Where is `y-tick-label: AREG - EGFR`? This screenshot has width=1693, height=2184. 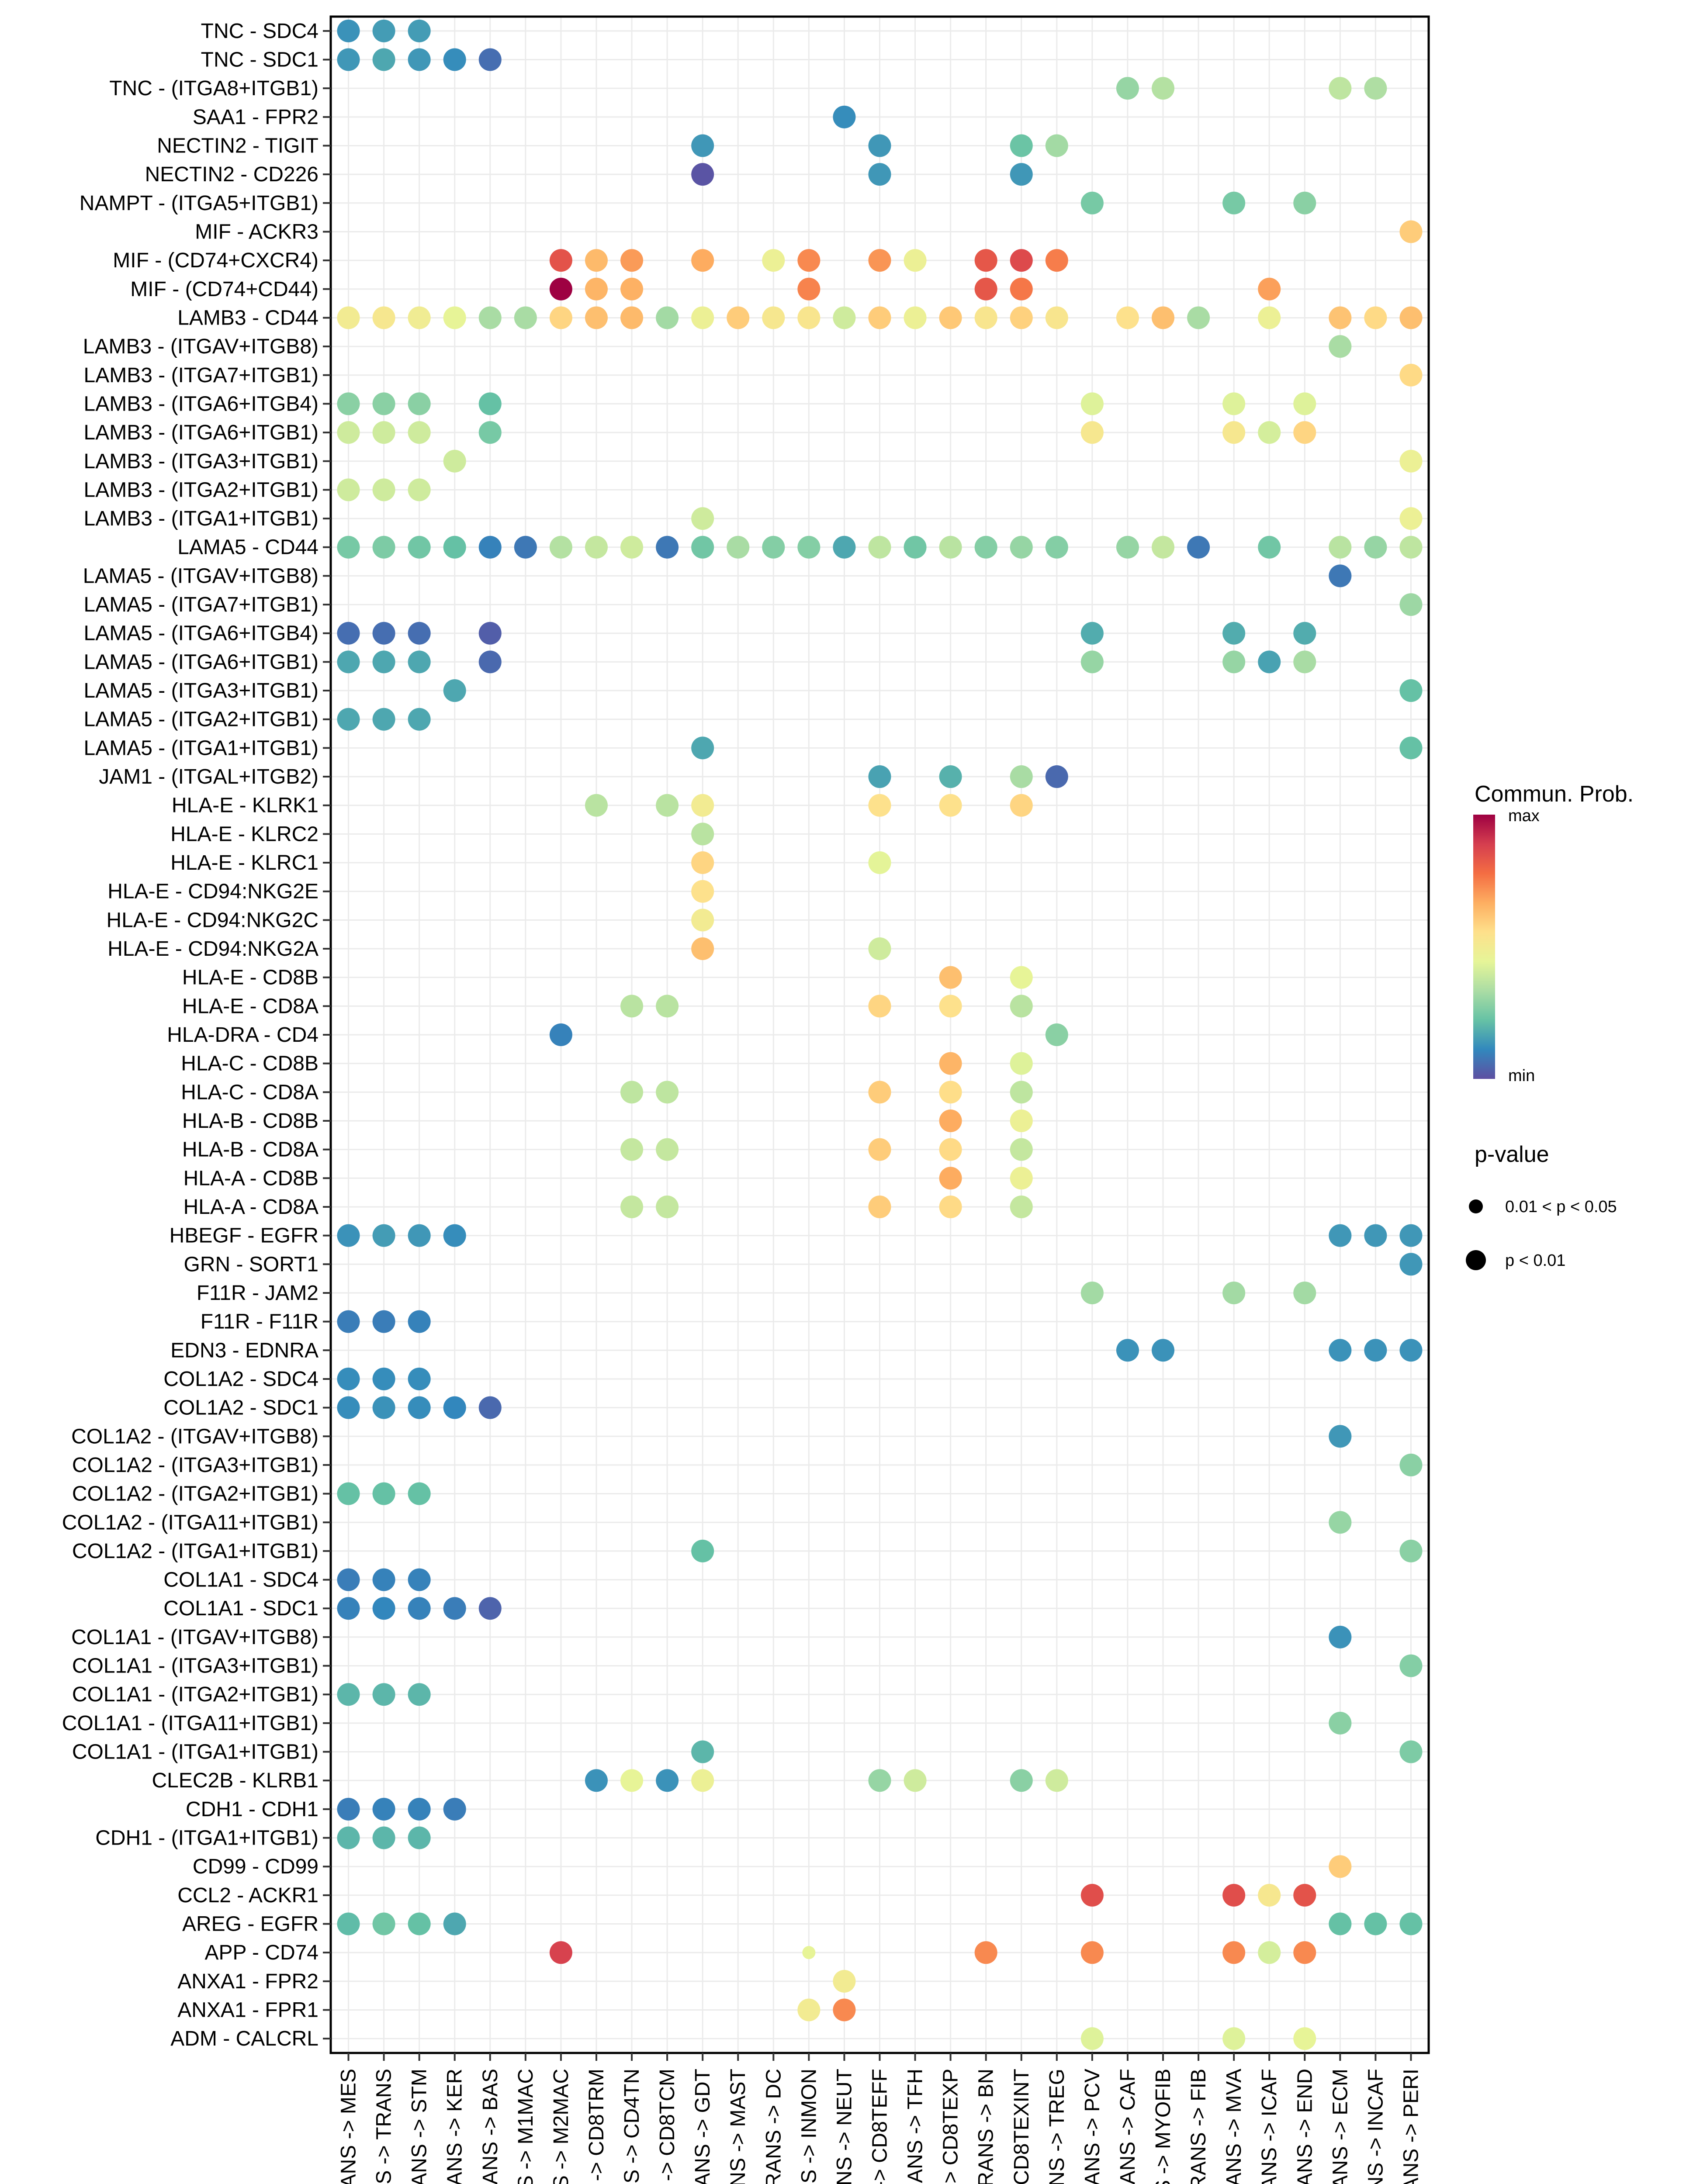 y-tick-label: AREG - EGFR is located at coordinates (250, 1924).